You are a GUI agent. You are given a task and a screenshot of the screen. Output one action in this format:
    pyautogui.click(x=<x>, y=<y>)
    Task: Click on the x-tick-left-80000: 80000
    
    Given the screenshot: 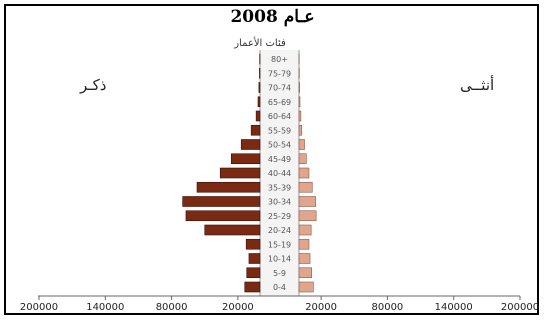 What is the action you would take?
    pyautogui.click(x=172, y=307)
    